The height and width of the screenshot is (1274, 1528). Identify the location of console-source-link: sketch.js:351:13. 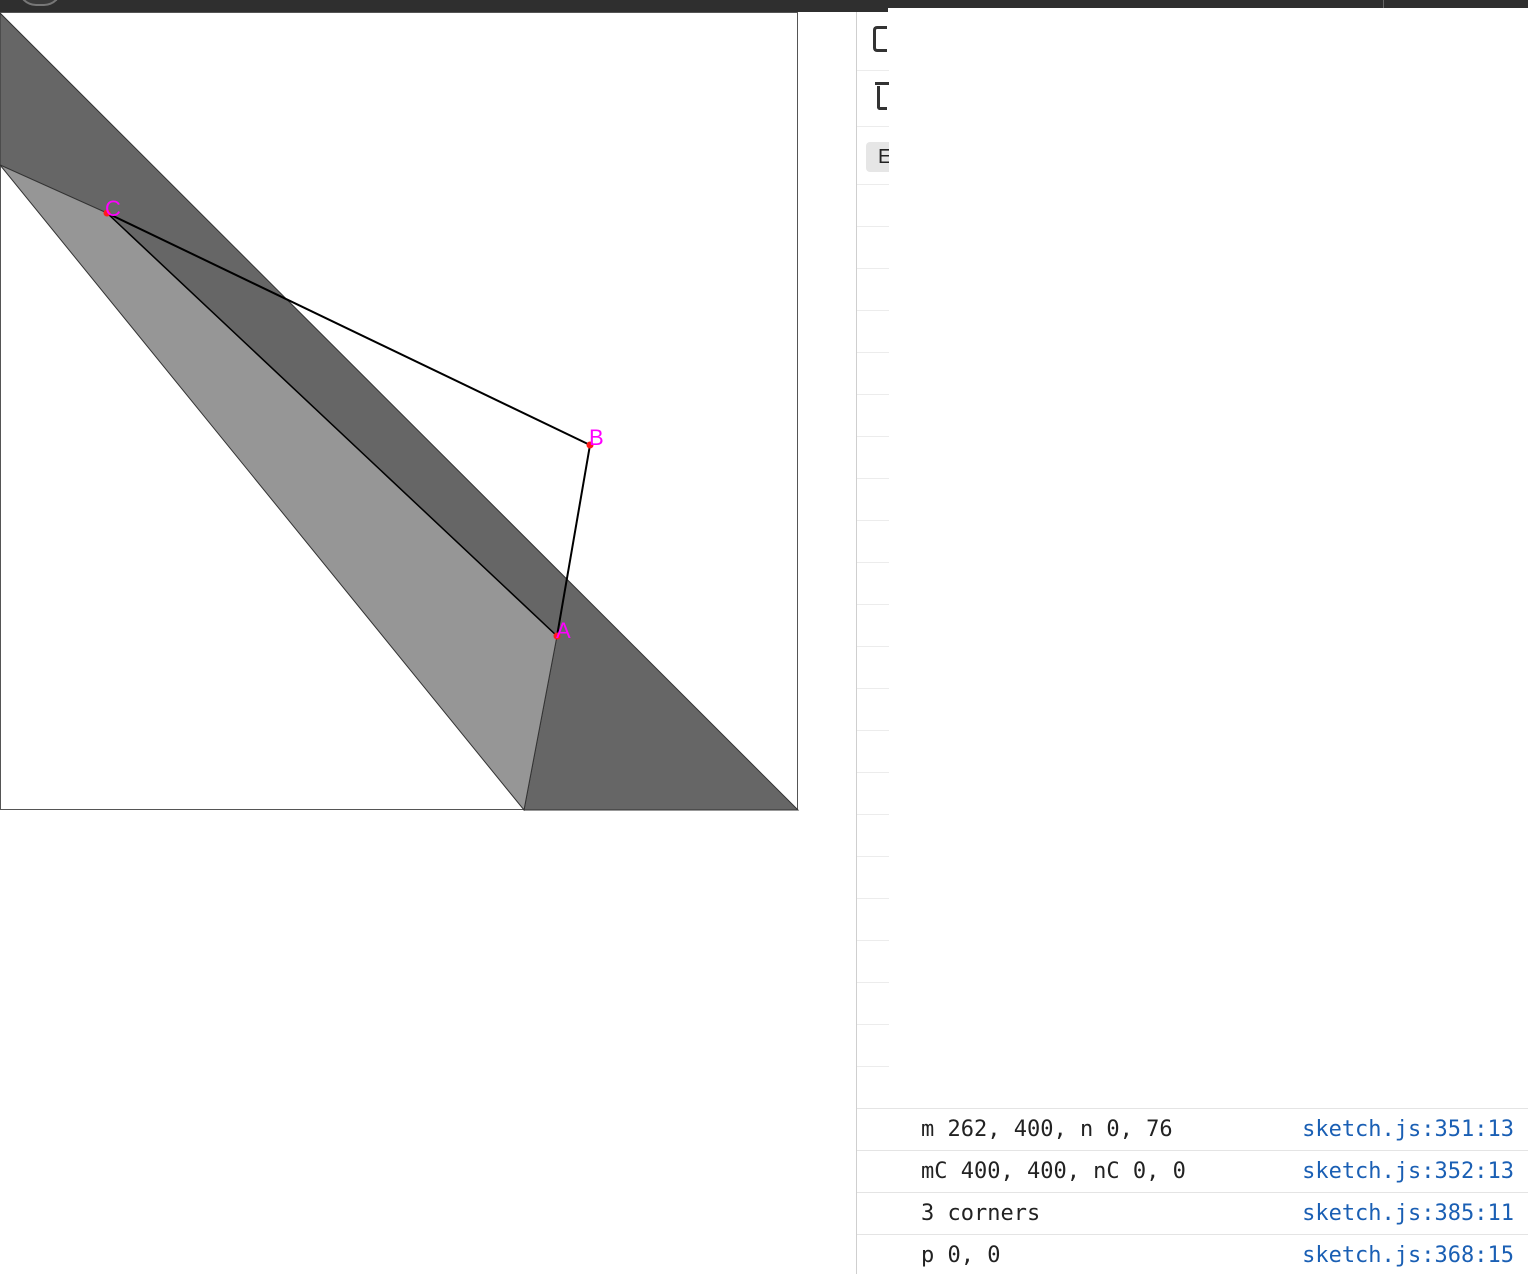
(1408, 1129).